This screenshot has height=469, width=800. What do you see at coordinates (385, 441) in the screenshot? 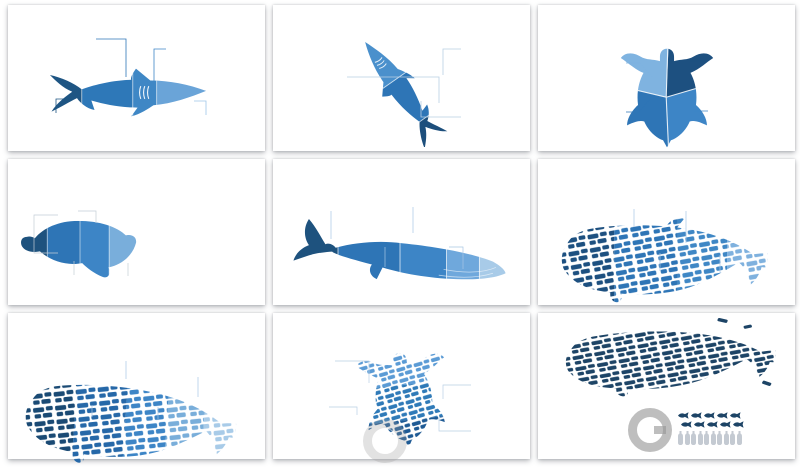
I see `watermark-echo-ring` at bounding box center [385, 441].